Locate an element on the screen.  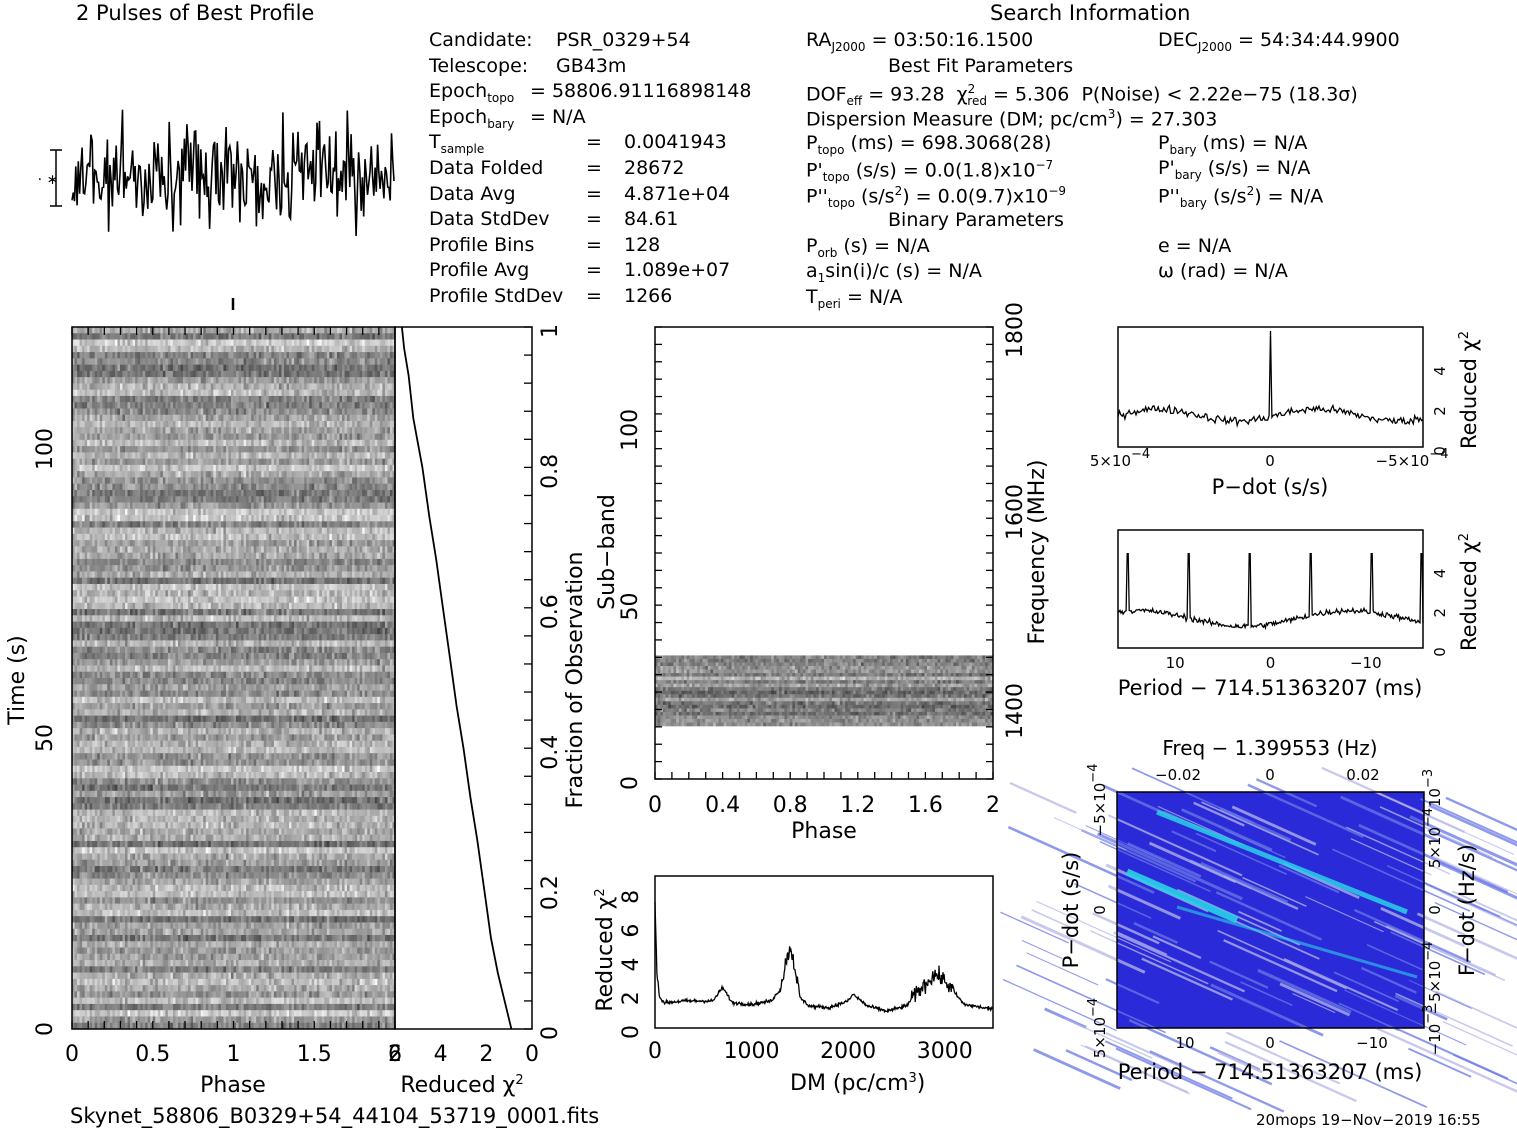
porb-value: (s) = N/A is located at coordinates (886, 246).